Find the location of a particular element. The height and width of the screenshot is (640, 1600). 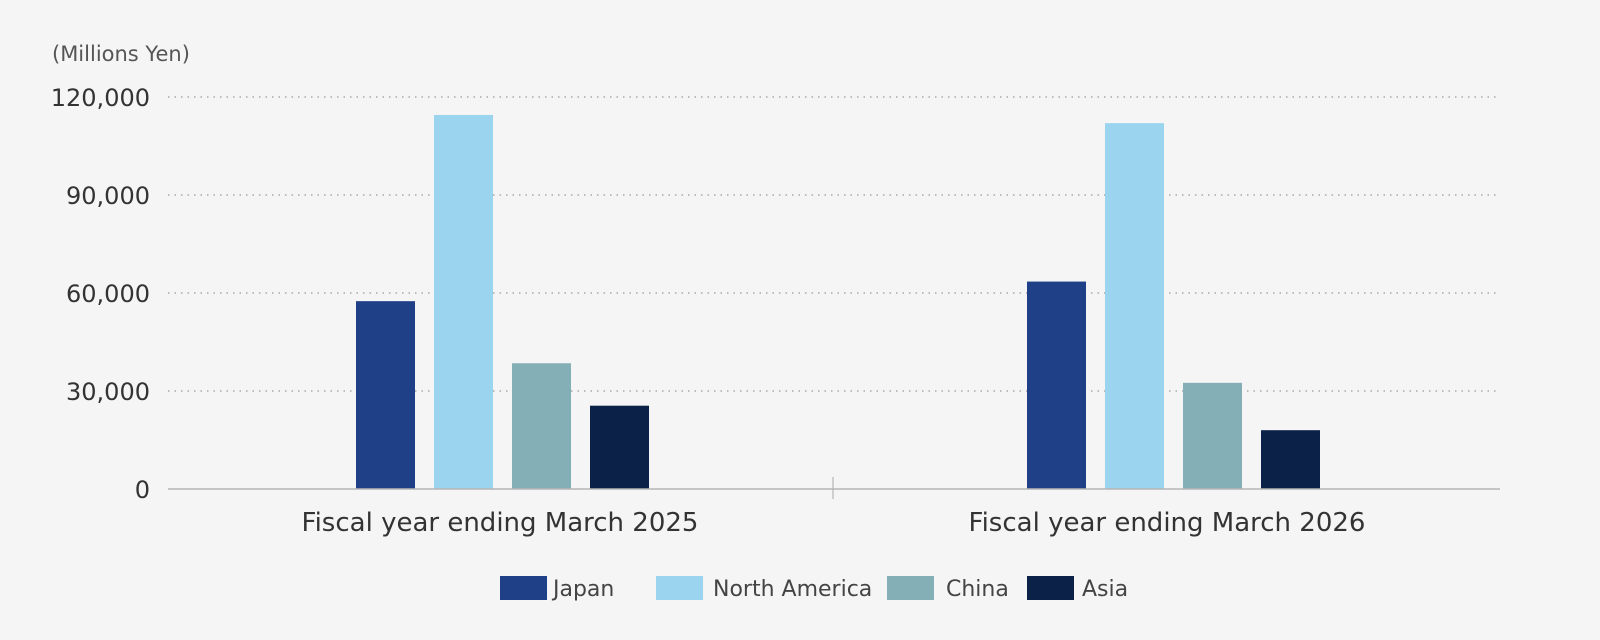

x-tick-label: Fiscal year ending March 2026 is located at coordinates (1167, 523).